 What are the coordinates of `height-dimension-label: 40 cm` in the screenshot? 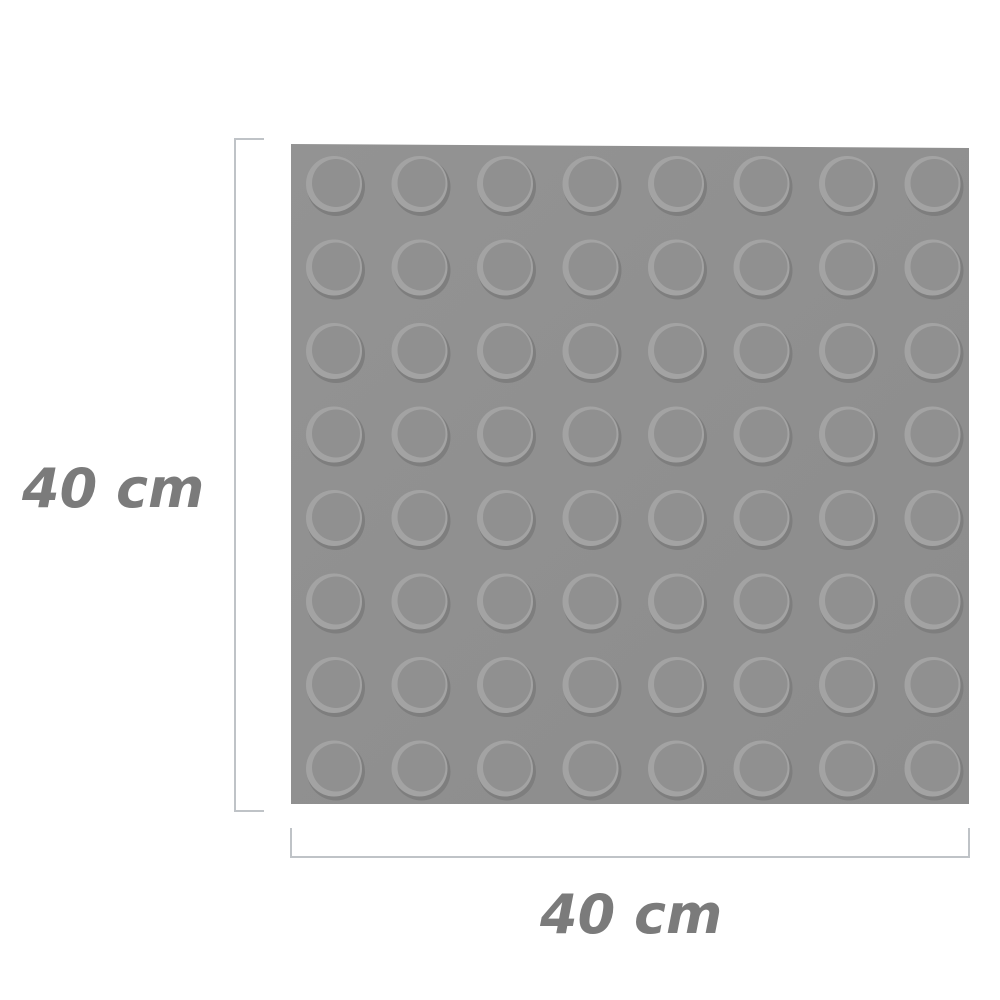 It's located at (113, 488).